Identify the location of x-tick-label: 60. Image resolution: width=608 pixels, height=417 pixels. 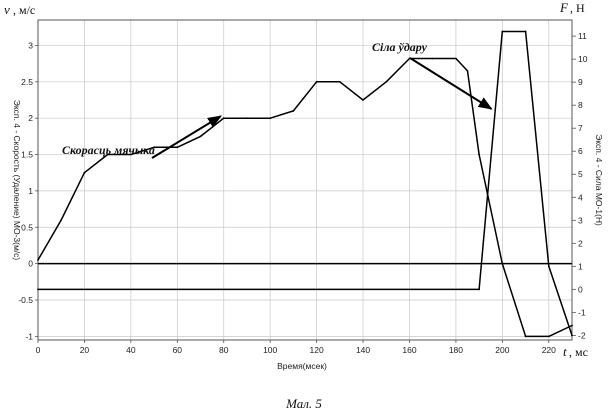
(178, 350).